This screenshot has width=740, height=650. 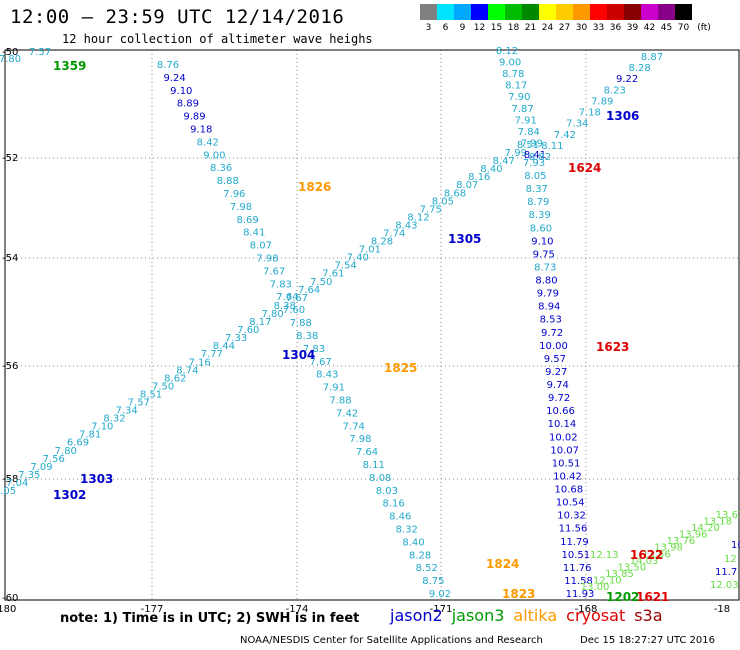 What do you see at coordinates (441, 609) in the screenshot?
I see `lon-tick-label: -171` at bounding box center [441, 609].